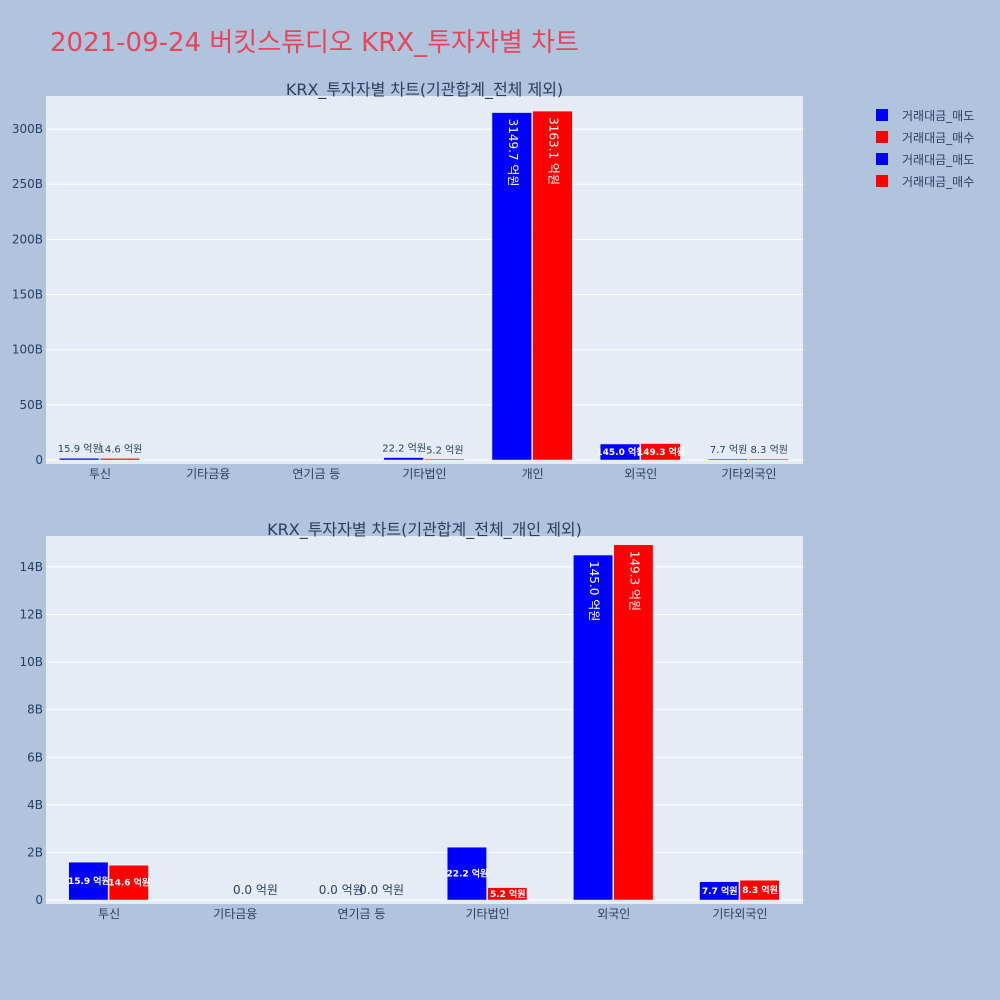 The image size is (1000, 1000). What do you see at coordinates (27, 239) in the screenshot?
I see `y-tick-label: 200B` at bounding box center [27, 239].